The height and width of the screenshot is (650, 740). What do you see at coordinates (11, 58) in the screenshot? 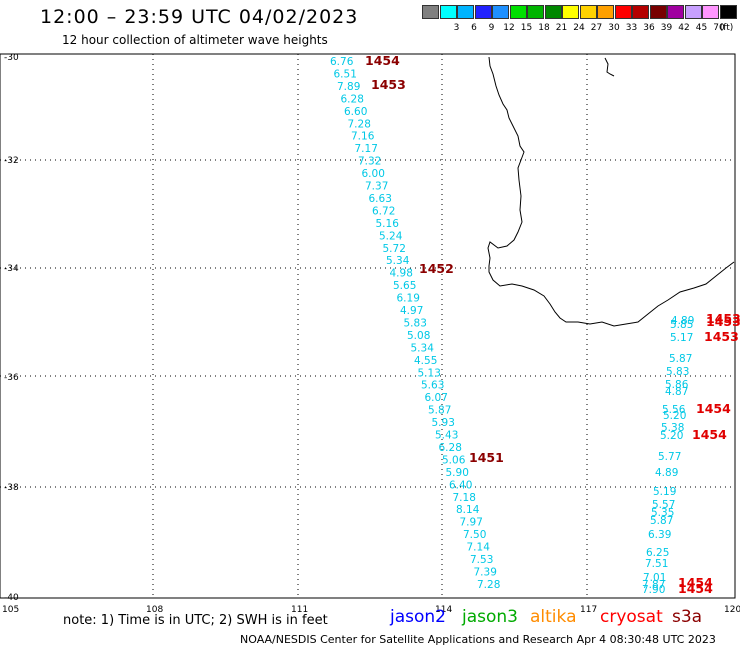
I see `lat-label: -30` at bounding box center [11, 58].